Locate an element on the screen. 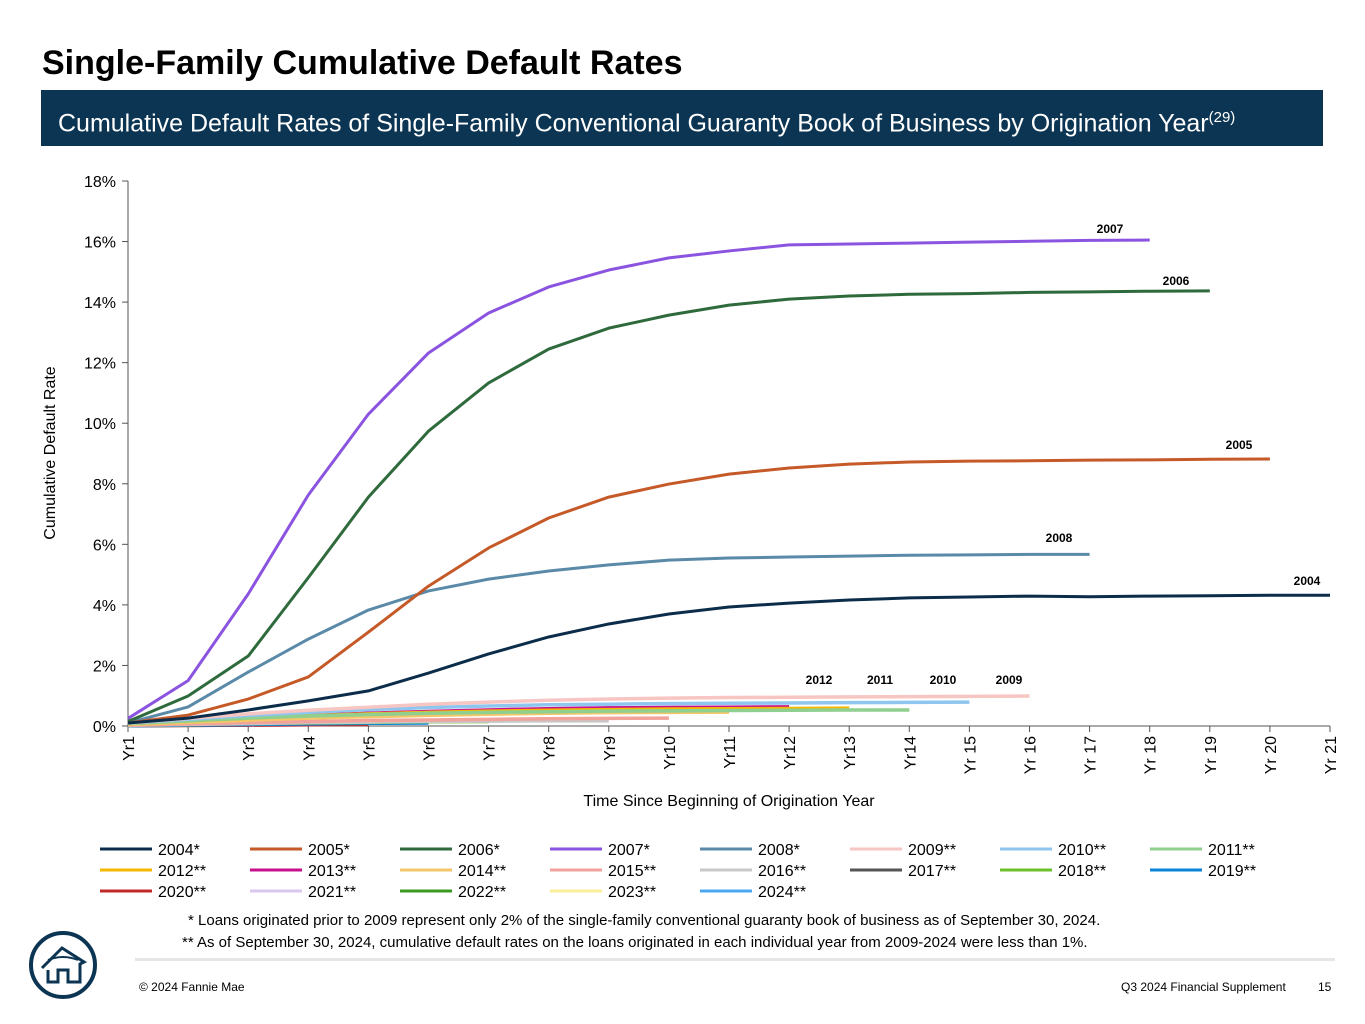 Image resolution: width=1365 pixels, height=1024 pixels. y-axis-title: Cumulative Default Rate is located at coordinates (50, 453).